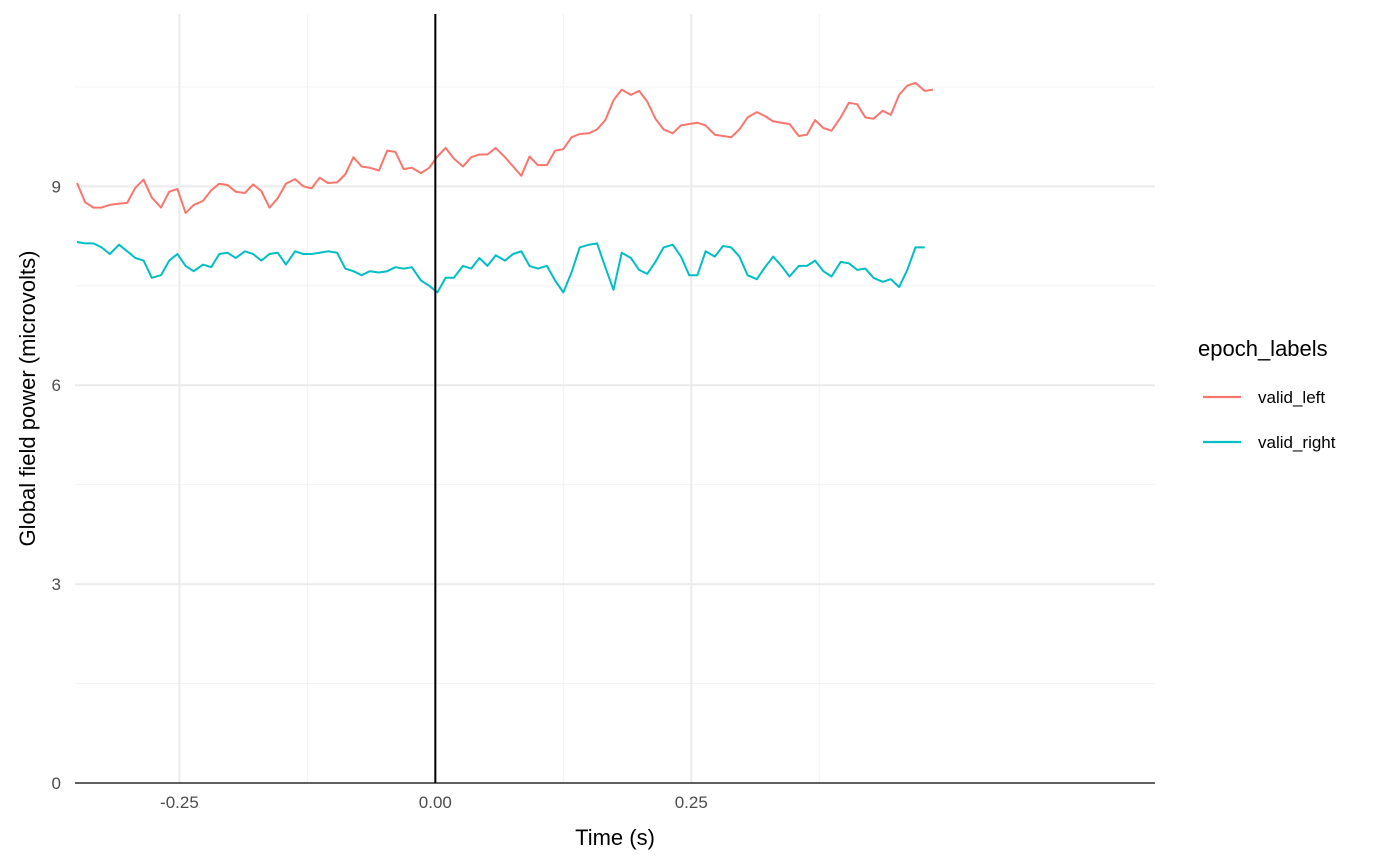  What do you see at coordinates (56, 485) in the screenshot?
I see `y-axis-ticks: 0 3 6 9` at bounding box center [56, 485].